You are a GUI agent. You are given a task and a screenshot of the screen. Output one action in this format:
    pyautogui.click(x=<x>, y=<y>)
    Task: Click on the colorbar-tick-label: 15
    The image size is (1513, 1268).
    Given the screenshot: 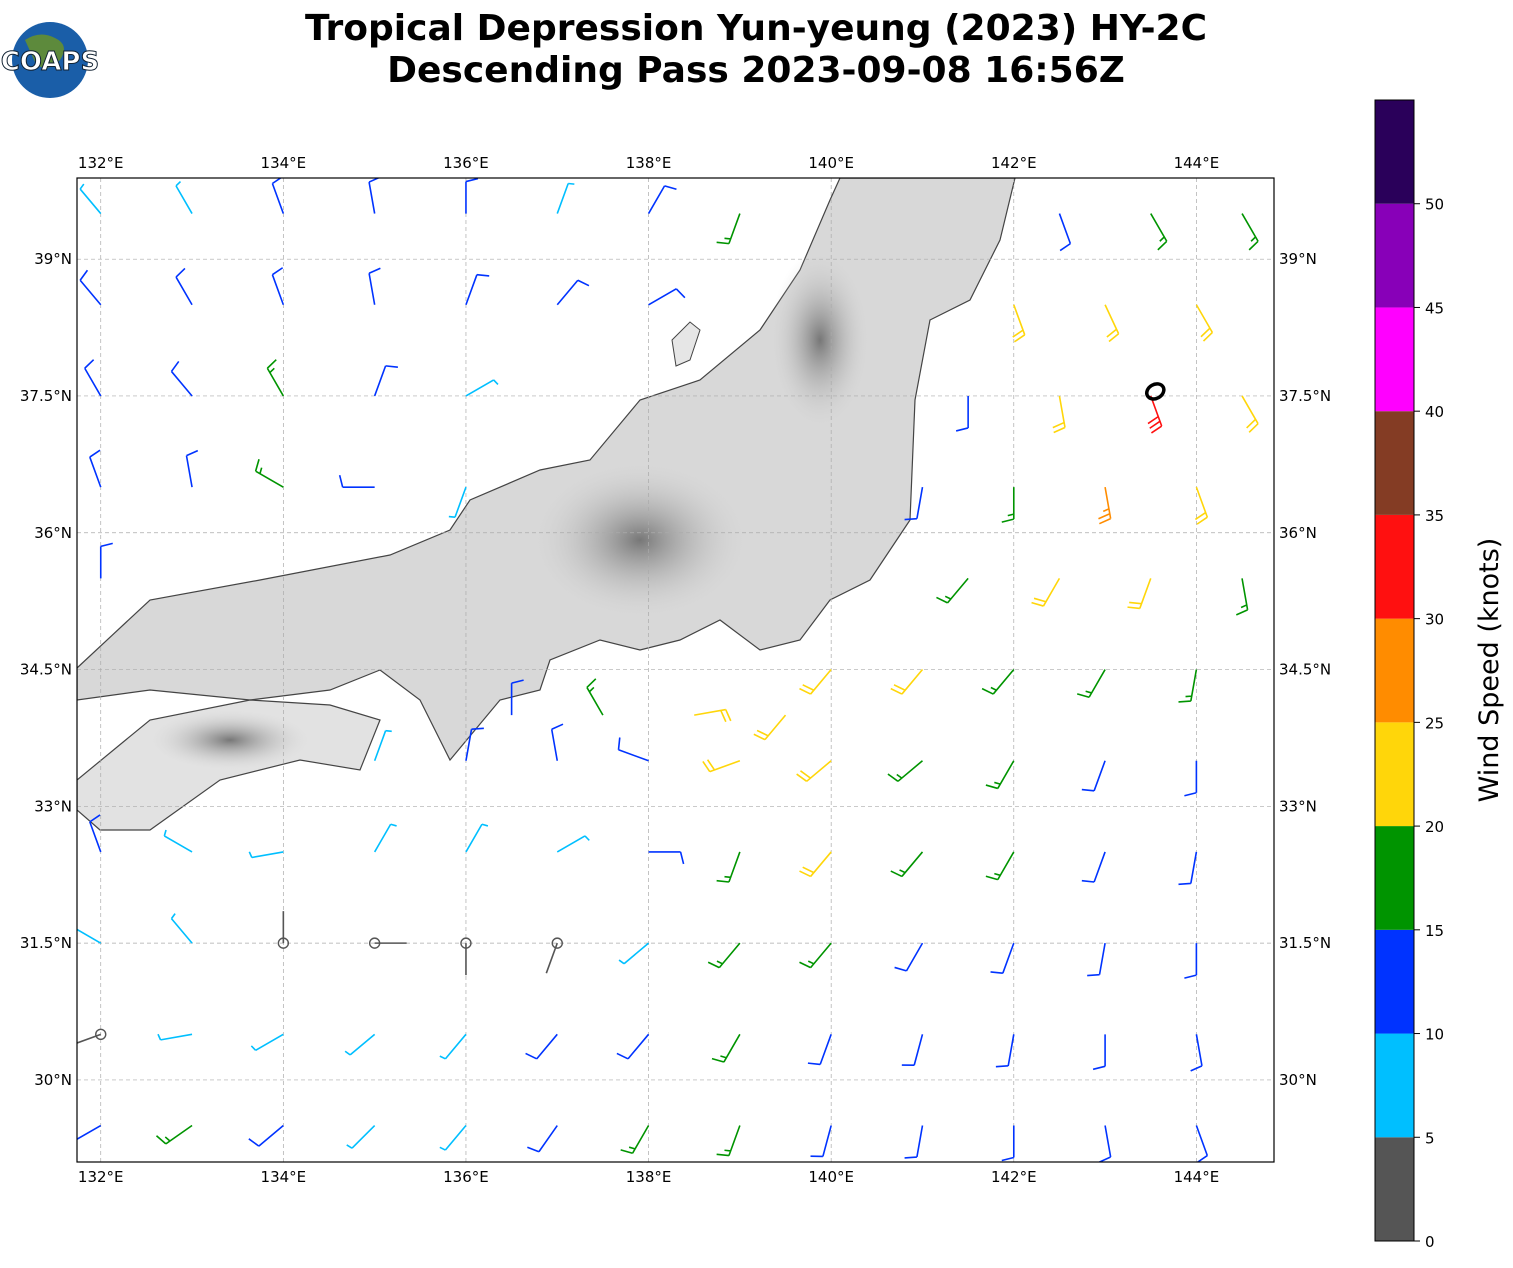 What is the action you would take?
    pyautogui.click(x=1434, y=931)
    